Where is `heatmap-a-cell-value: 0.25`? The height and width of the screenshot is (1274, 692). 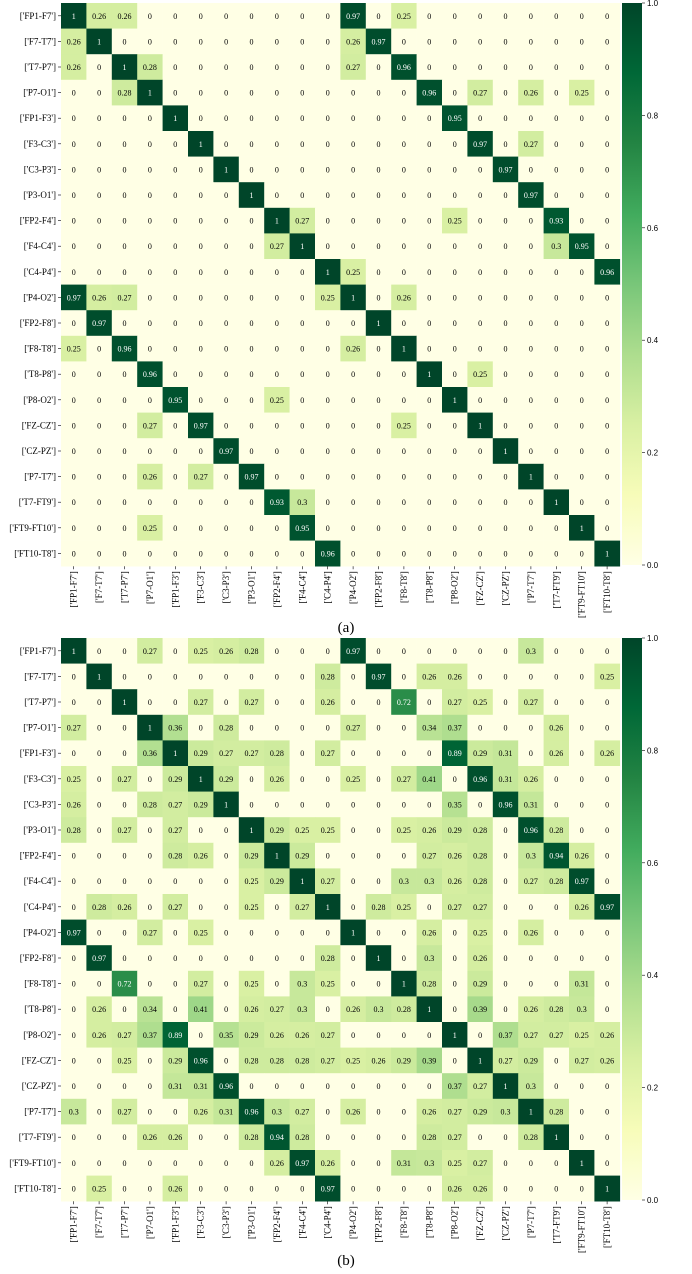
heatmap-a-cell-value: 0.25 is located at coordinates (277, 400).